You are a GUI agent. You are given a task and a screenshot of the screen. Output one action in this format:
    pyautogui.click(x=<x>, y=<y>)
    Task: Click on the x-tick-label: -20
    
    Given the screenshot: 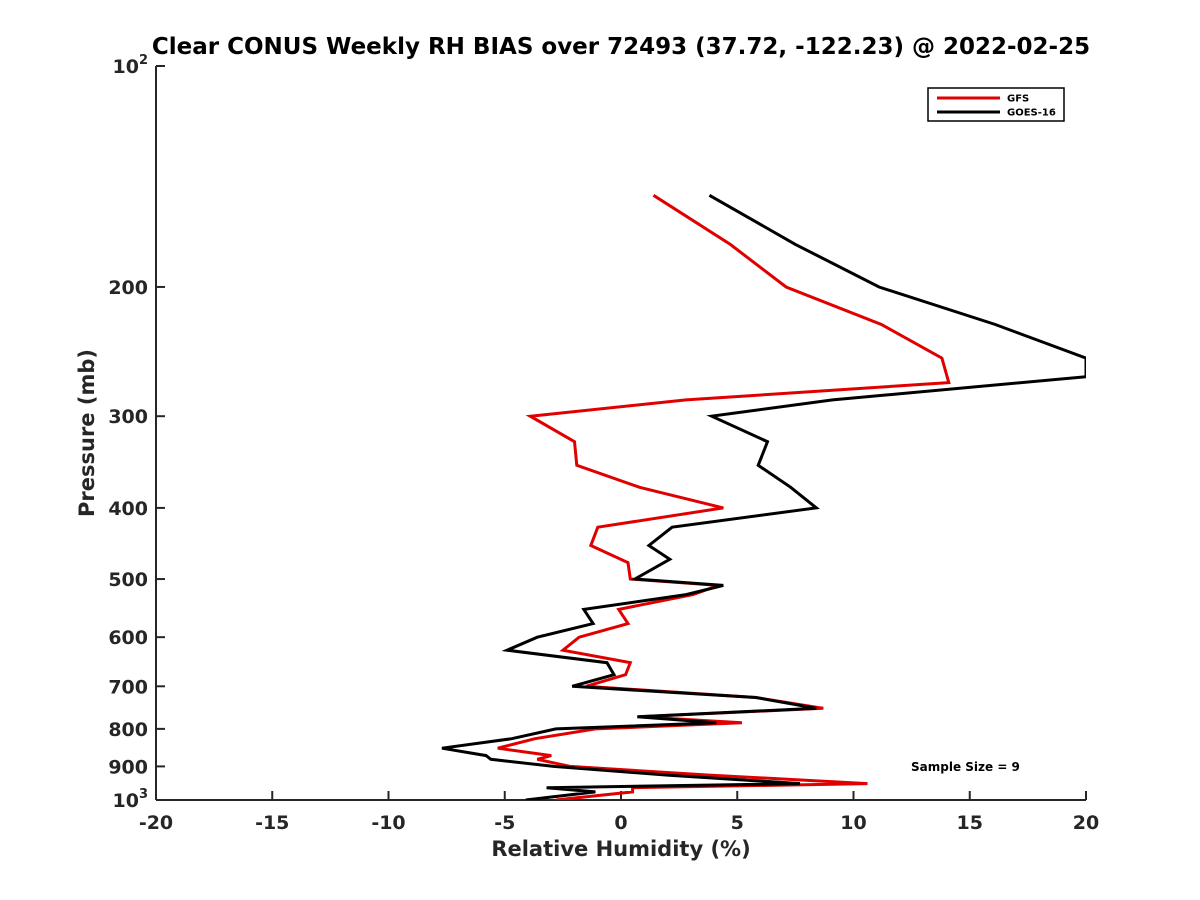 What is the action you would take?
    pyautogui.click(x=156, y=823)
    